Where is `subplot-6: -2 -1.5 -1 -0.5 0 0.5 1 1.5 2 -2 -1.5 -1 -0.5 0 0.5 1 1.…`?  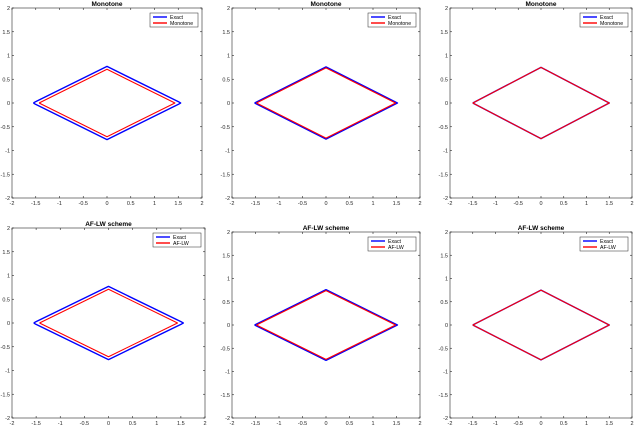 subplot-6: -2 -1.5 -1 -0.5 0 0.5 1 1.5 2 -2 -1.5 -1 -0.5 0 0.5 1 1.… is located at coordinates (536, 325).